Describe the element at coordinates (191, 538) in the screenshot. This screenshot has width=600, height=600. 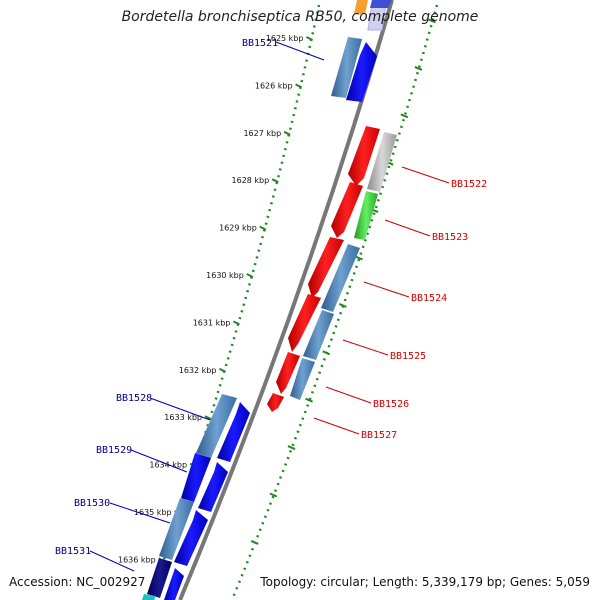
I see `gene-bb1530-blue` at that location.